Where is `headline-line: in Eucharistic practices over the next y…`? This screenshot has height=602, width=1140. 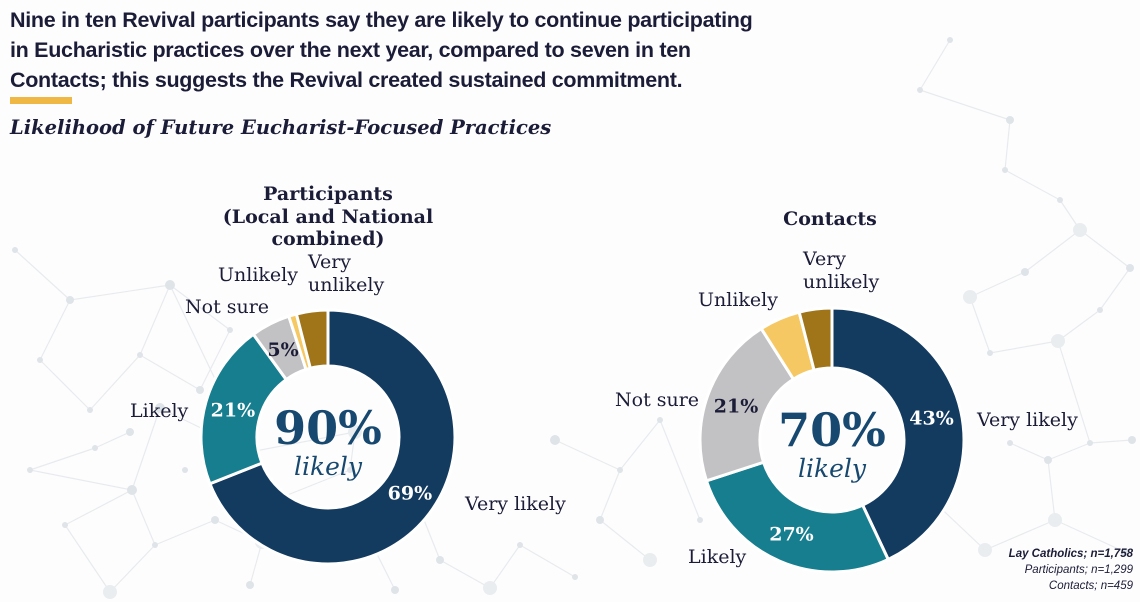
headline-line: in Eucharistic practices over the next y… is located at coordinates (350, 50).